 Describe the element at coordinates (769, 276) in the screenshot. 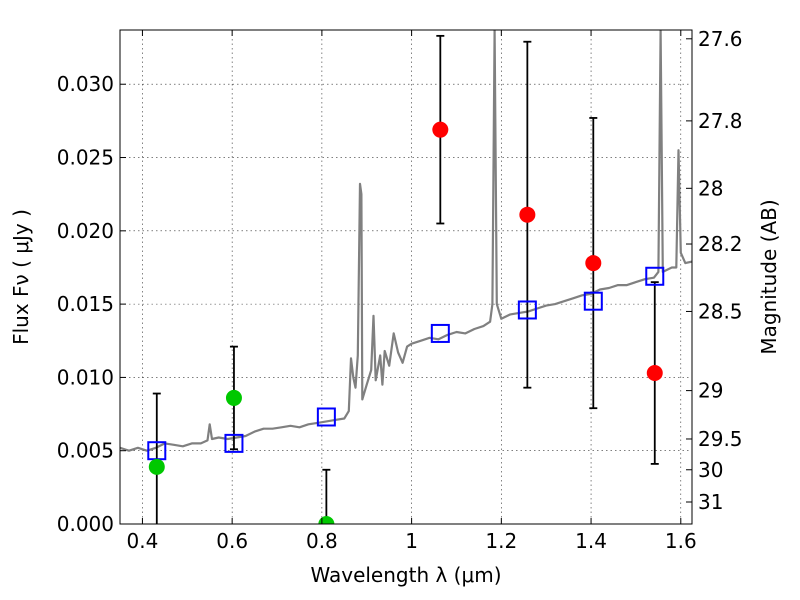

I see `right-axis-label: Magnitude (AB)` at that location.